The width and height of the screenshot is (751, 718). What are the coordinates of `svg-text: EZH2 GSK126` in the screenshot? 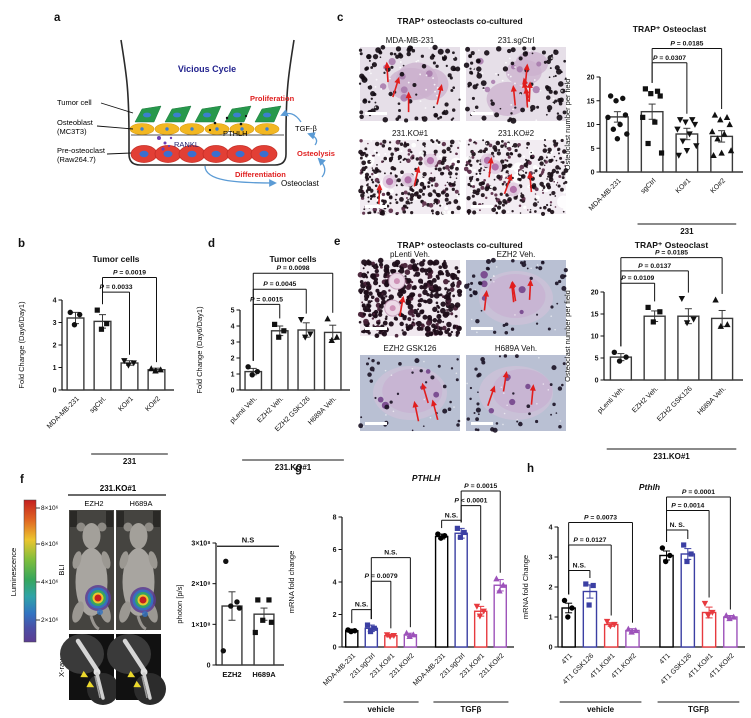 It's located at (675, 404).